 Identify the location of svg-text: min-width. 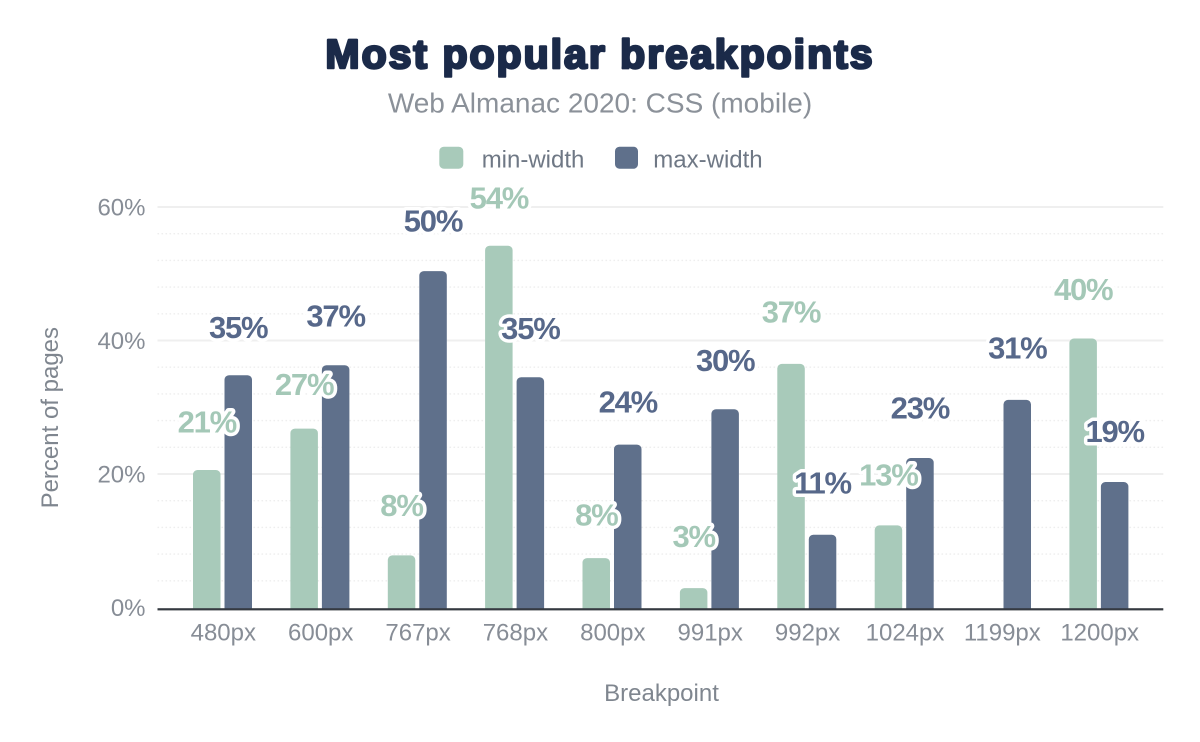
(533, 160).